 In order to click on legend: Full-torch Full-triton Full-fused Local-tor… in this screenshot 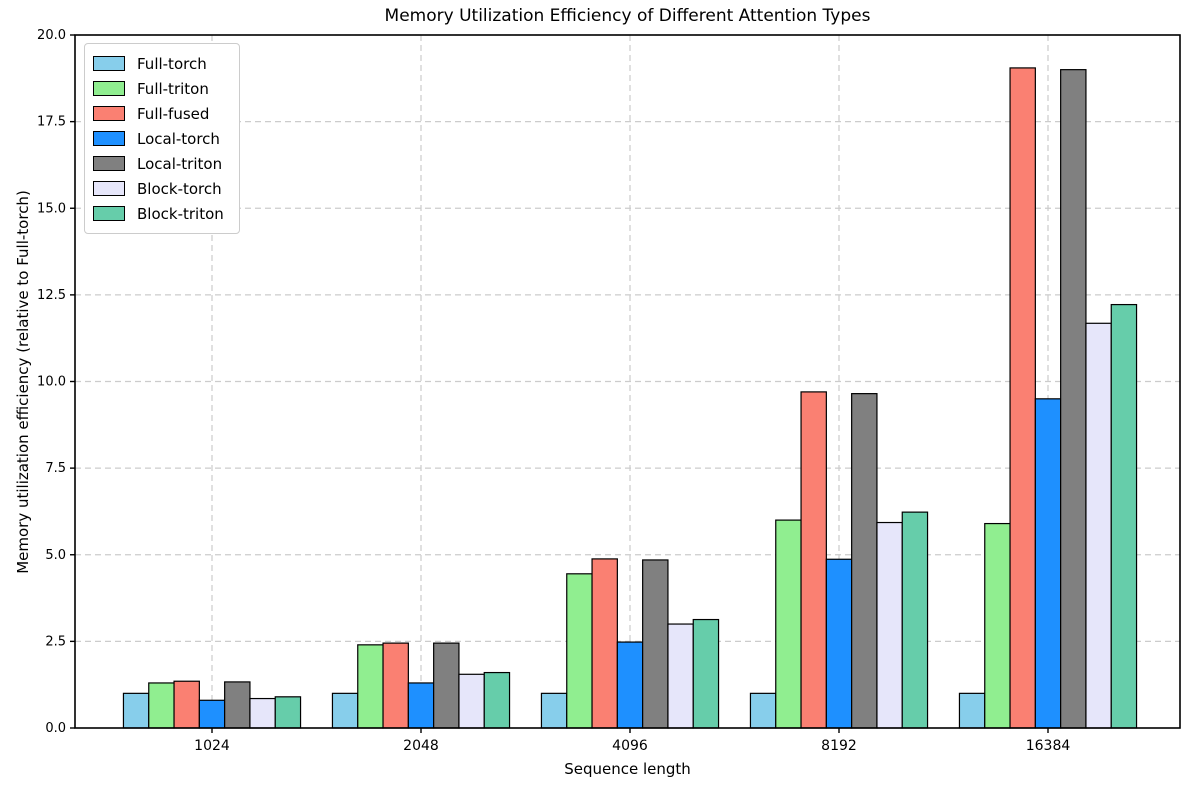, I will do `click(162, 138)`.